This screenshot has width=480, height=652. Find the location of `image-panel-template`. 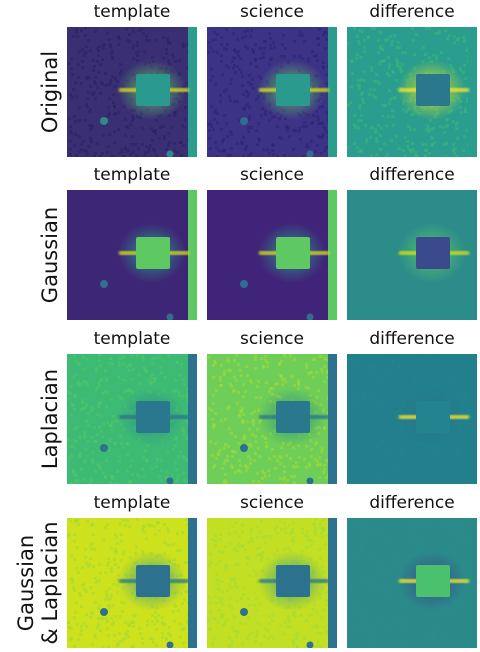

image-panel-template is located at coordinates (132, 419).